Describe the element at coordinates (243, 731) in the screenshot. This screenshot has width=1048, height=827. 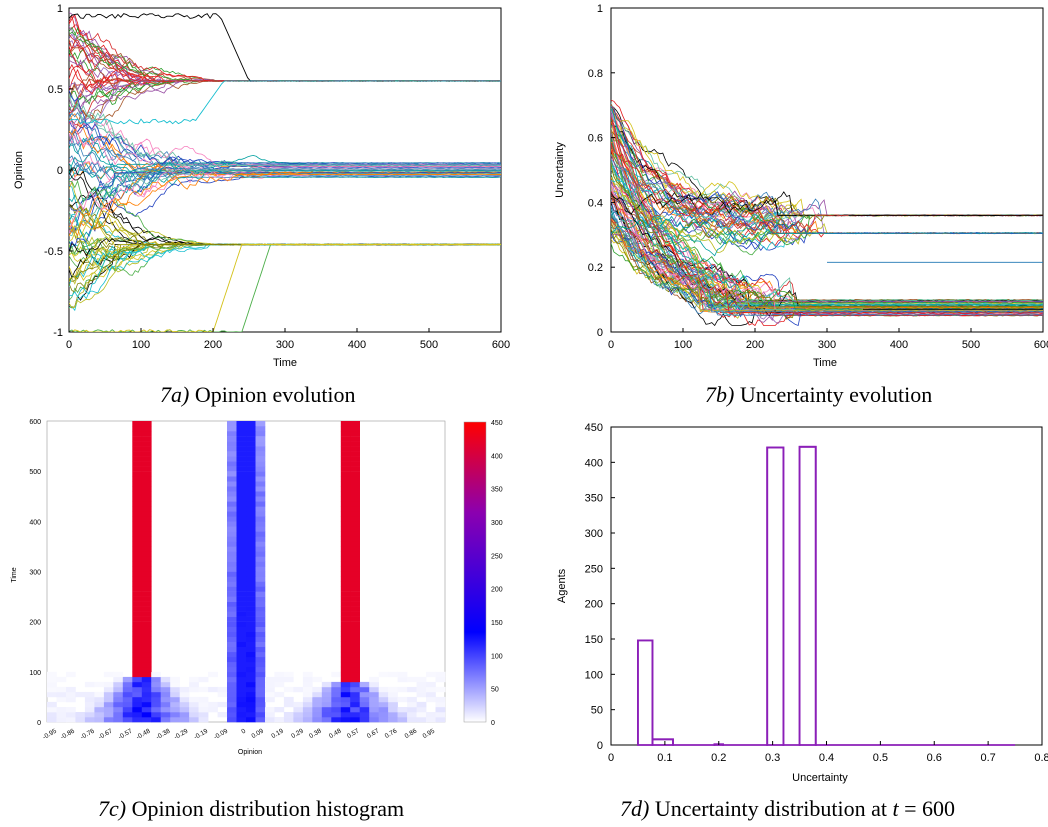
I see `x-tick-label: 0` at that location.